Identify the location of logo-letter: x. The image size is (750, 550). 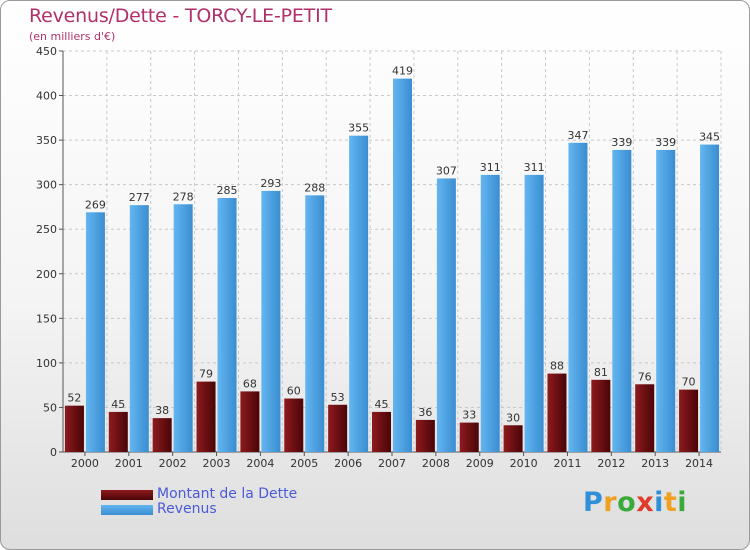
(645, 502).